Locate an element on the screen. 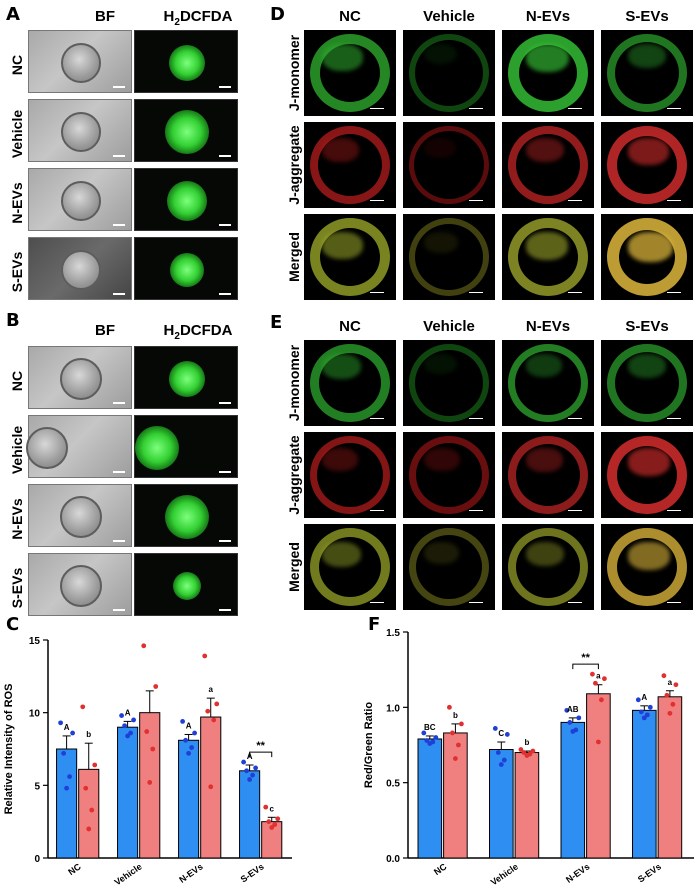 Image resolution: width=699 pixels, height=896 pixels. panel-e-col-n-evs: N-EVs is located at coordinates (548, 326).